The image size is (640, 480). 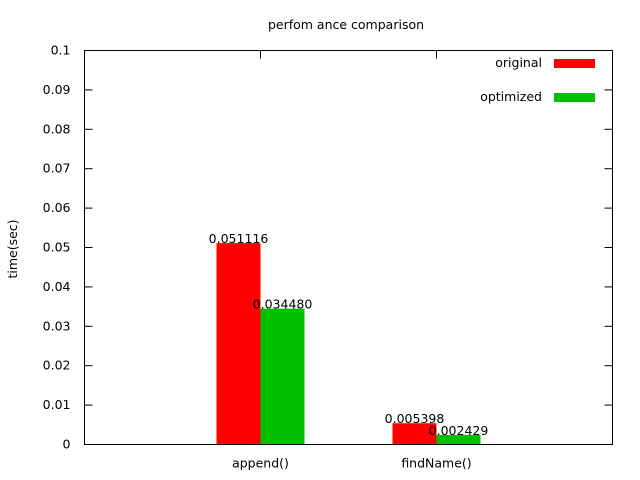 What do you see at coordinates (518, 62) in the screenshot?
I see `legend-label: original` at bounding box center [518, 62].